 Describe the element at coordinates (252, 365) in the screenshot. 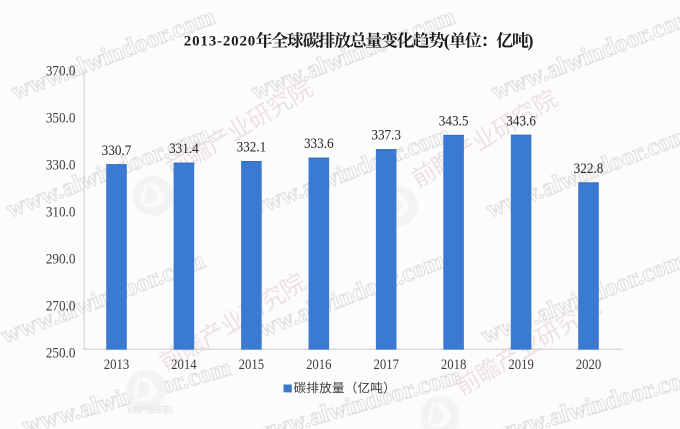

I see `svg-text: 2015` at that location.